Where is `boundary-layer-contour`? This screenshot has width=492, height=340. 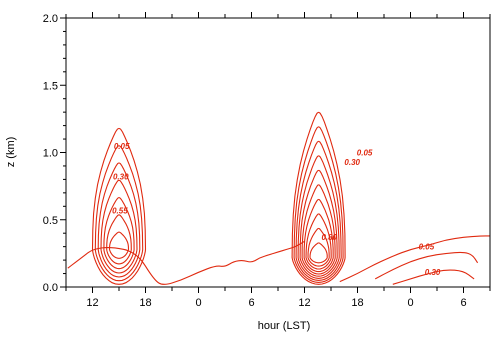 boundary-layer-contour is located at coordinates (186, 262).